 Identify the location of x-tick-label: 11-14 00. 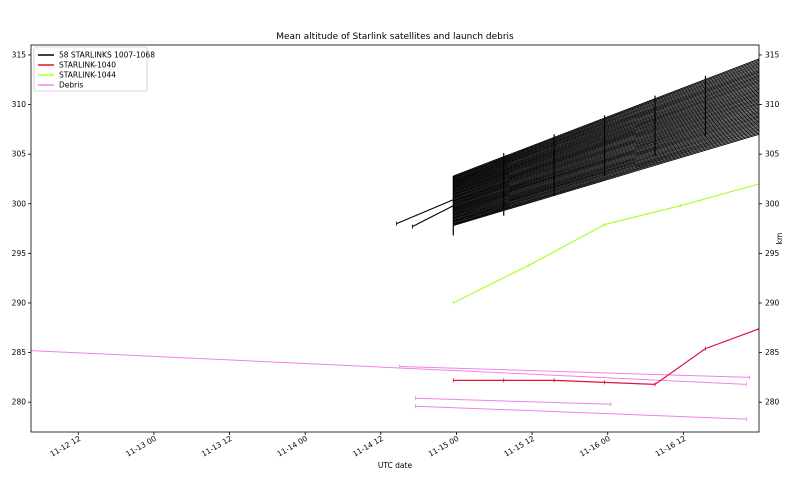
(292, 446).